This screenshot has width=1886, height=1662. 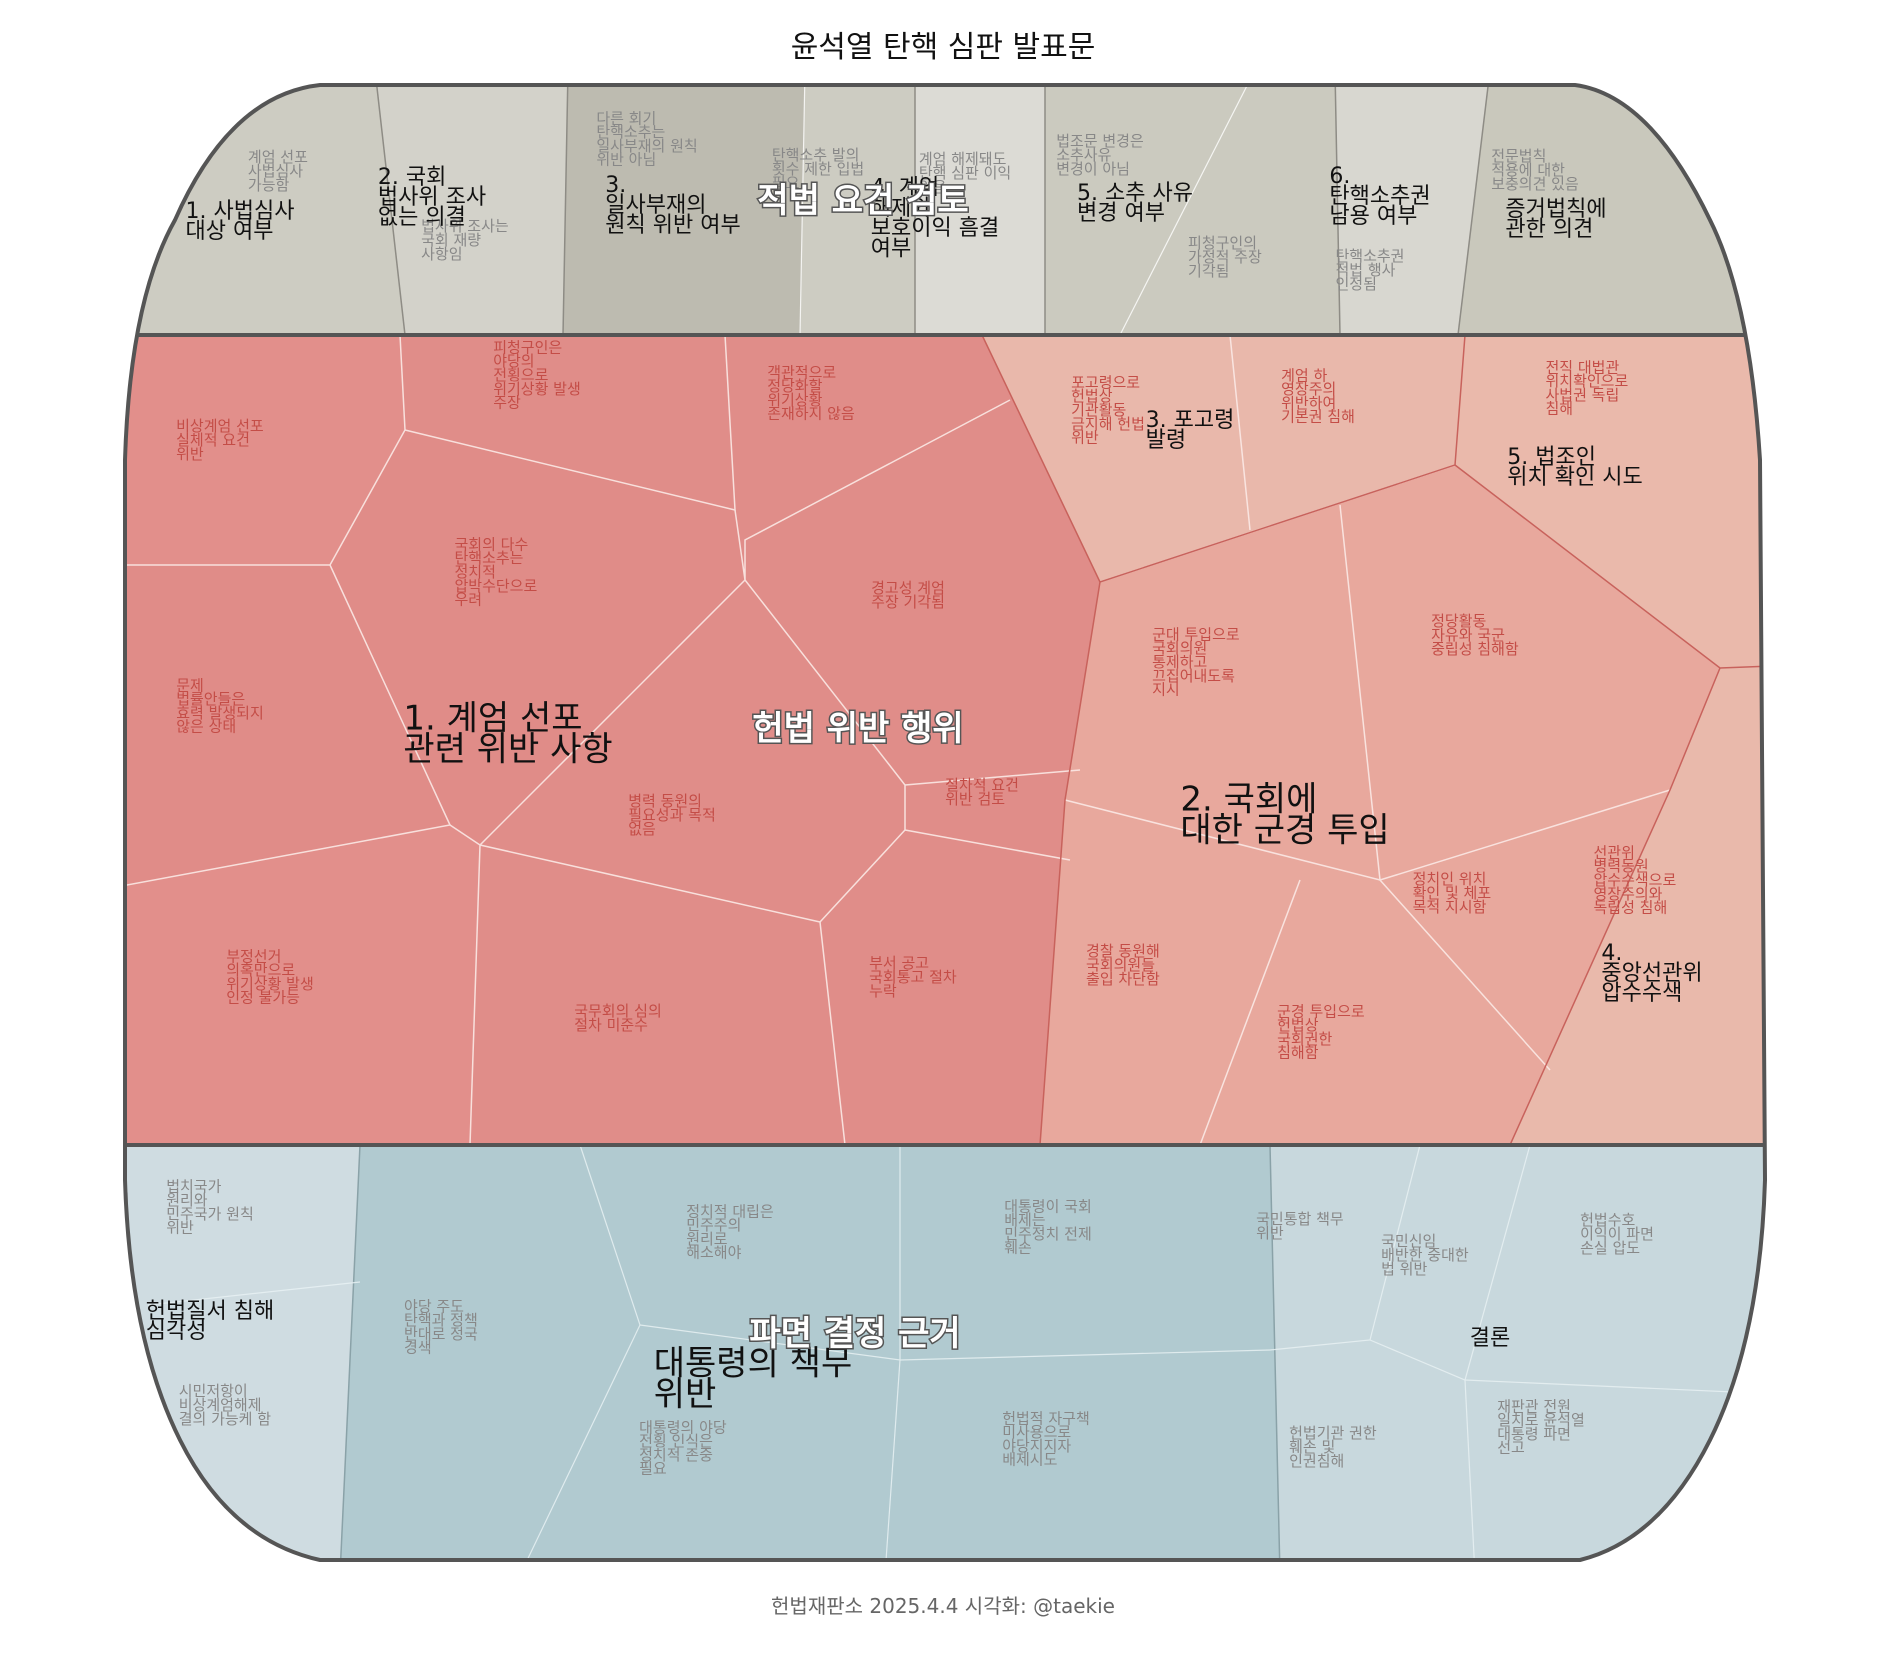 I want to click on detail-text: 대통령의 야당 전횡 인식은 정치적 존중 필요, so click(x=683, y=1447).